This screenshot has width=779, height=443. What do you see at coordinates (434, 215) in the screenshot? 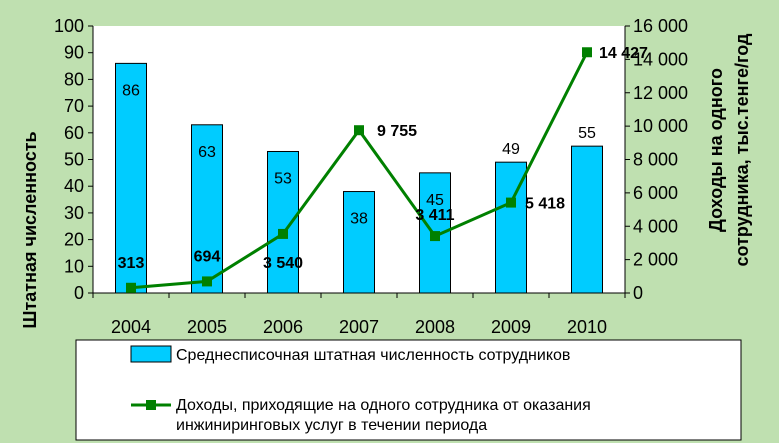
I see `line-value-label: 3 411` at bounding box center [434, 215].